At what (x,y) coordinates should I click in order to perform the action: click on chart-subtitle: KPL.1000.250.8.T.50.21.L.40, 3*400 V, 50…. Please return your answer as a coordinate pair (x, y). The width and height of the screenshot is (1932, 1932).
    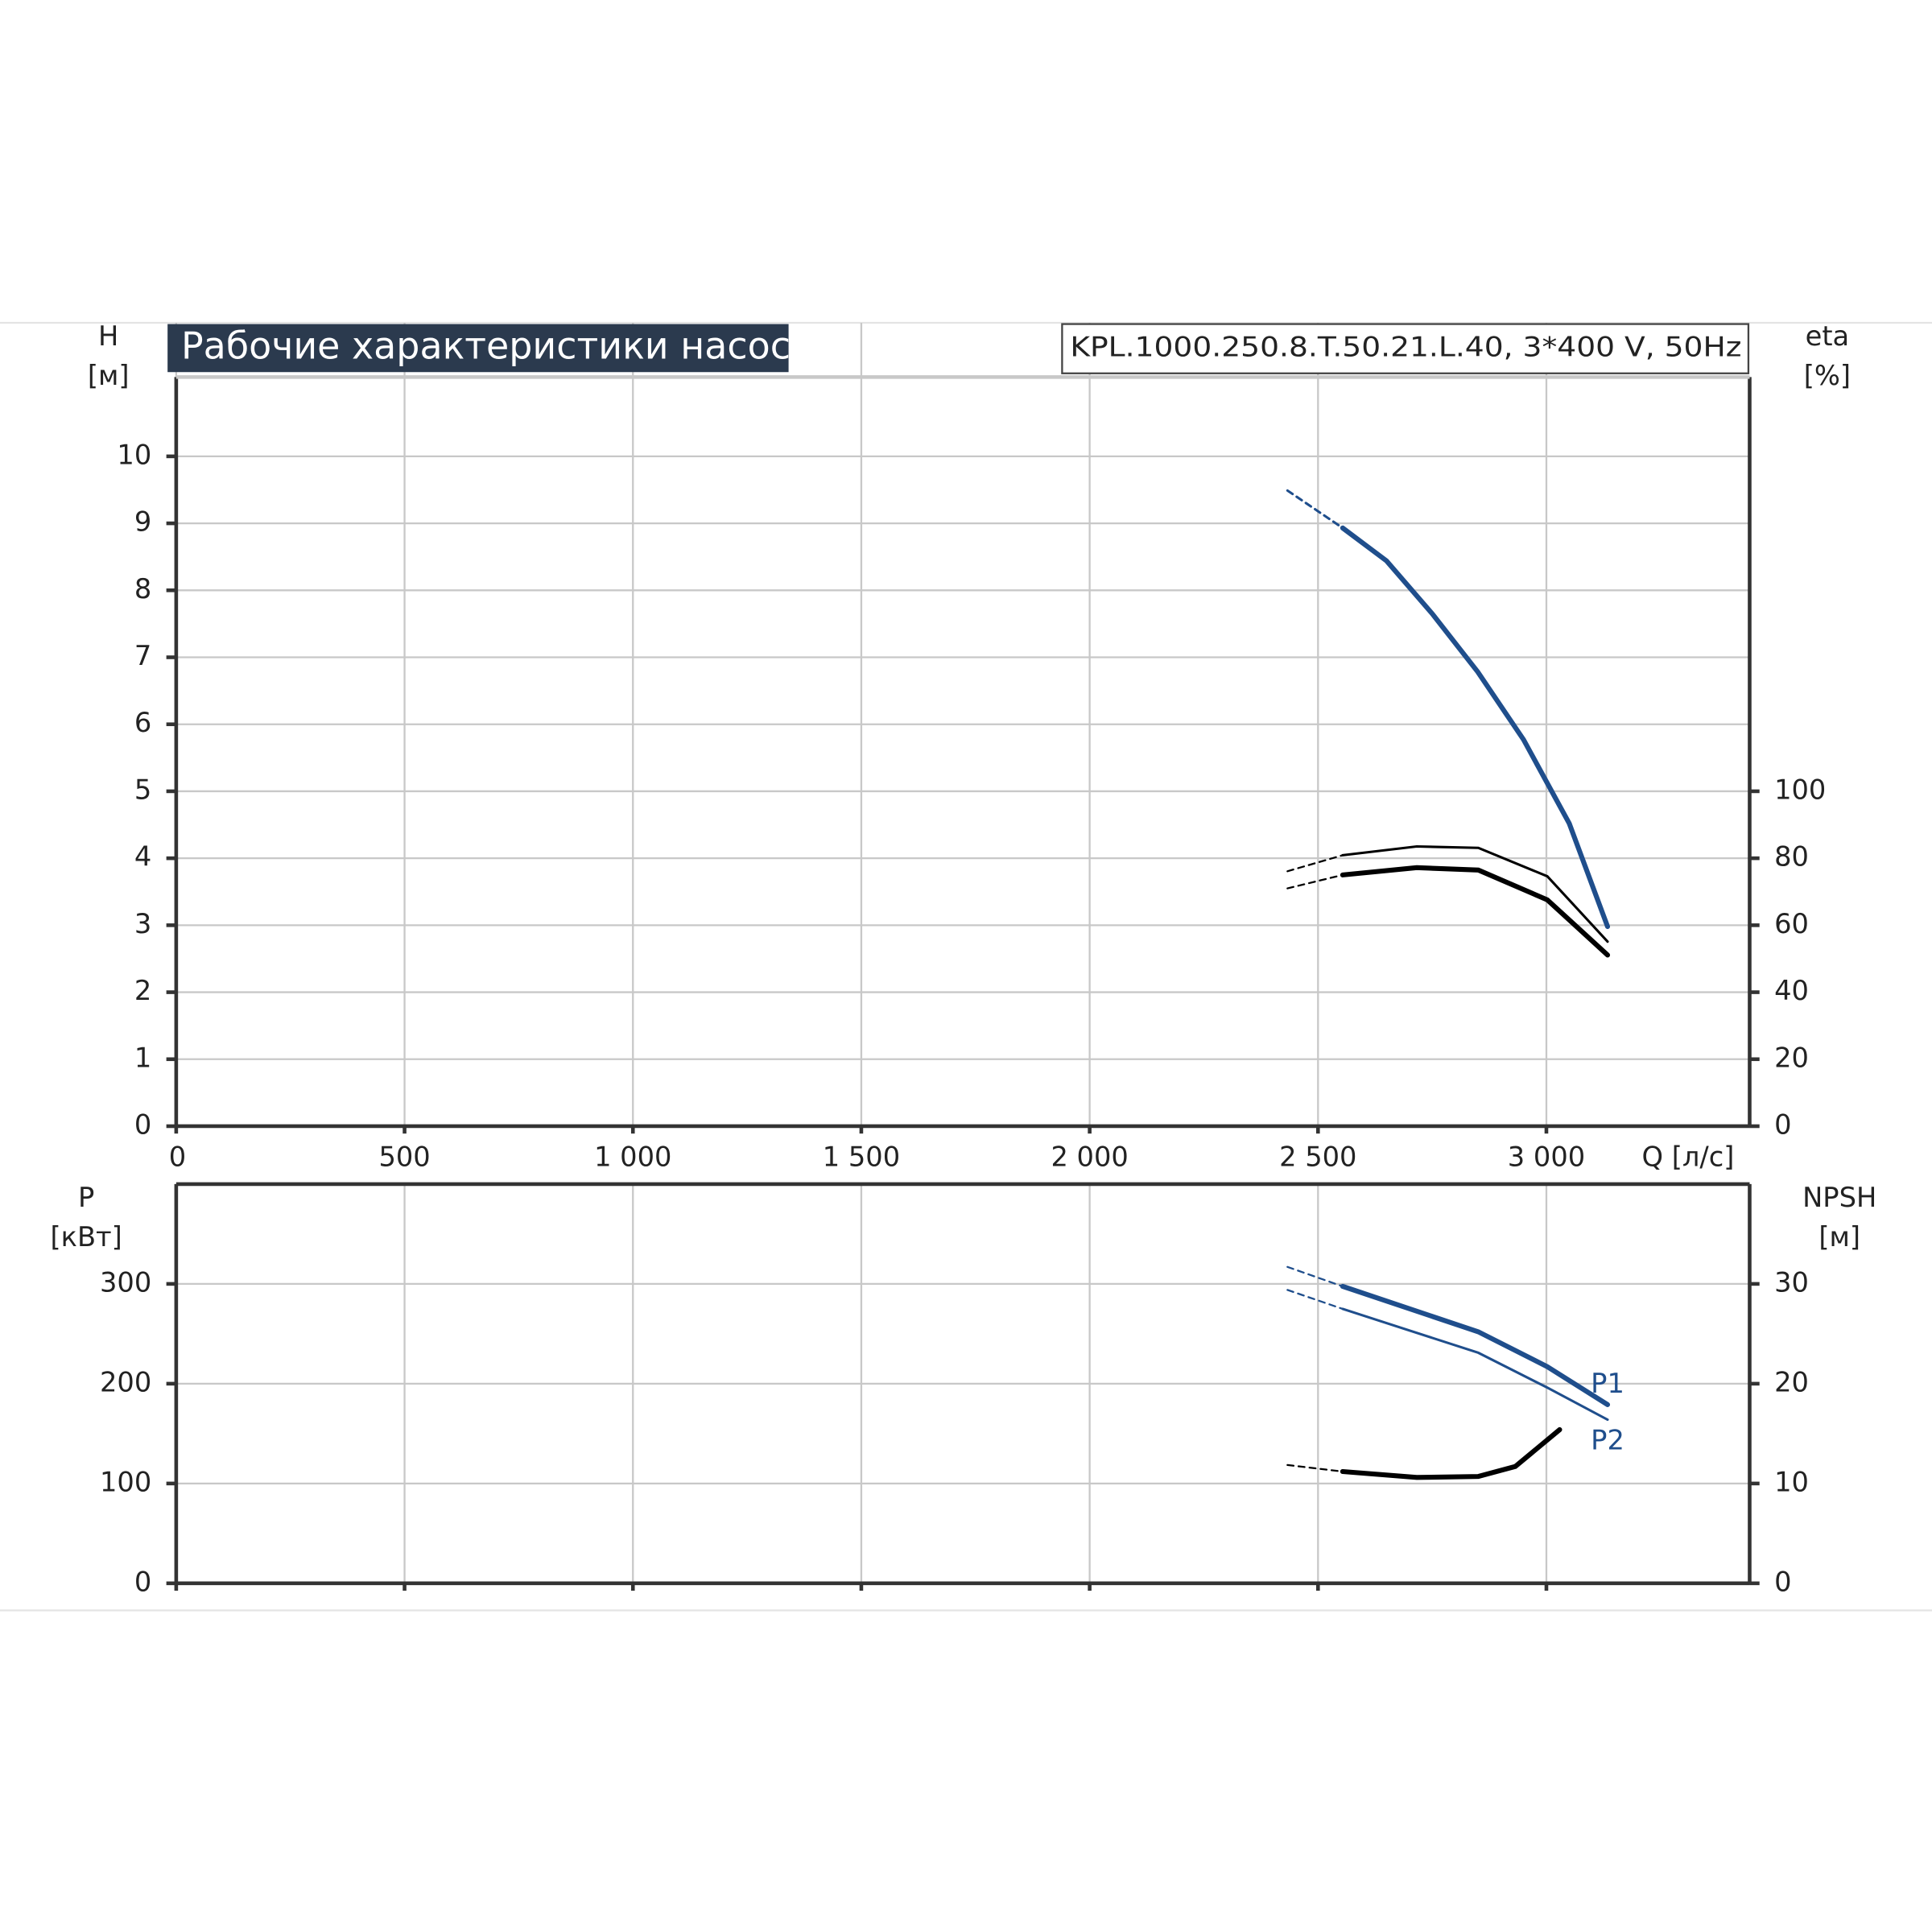
    Looking at the image, I should click on (1405, 347).